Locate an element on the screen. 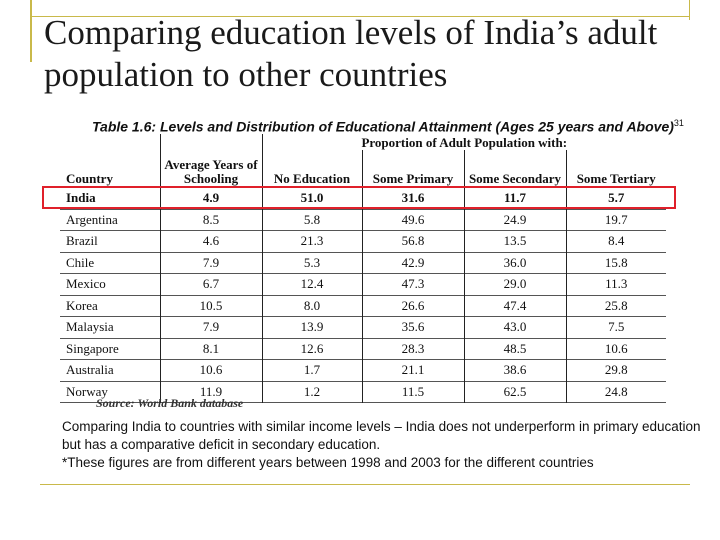 The image size is (720, 540). table-row: India 4.9 51.0 31.6 11.7 5.7 is located at coordinates (363, 198).